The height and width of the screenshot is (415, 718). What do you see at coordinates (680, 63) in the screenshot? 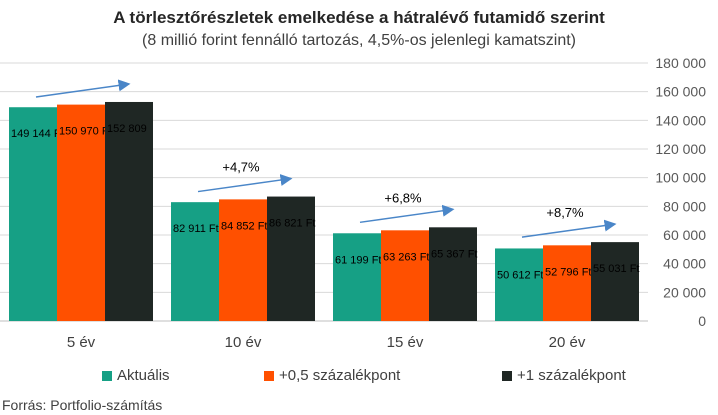
I see `y-tick-label: 180 000` at bounding box center [680, 63].